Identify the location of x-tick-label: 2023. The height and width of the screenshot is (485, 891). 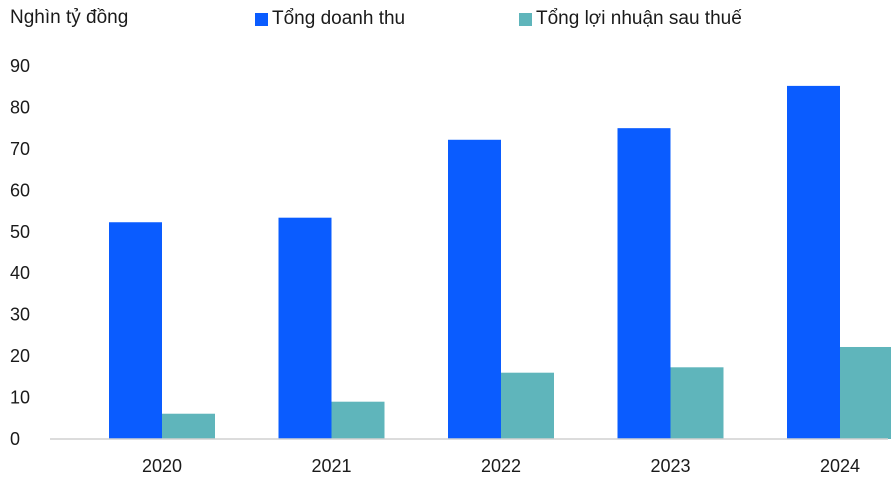
(670, 466).